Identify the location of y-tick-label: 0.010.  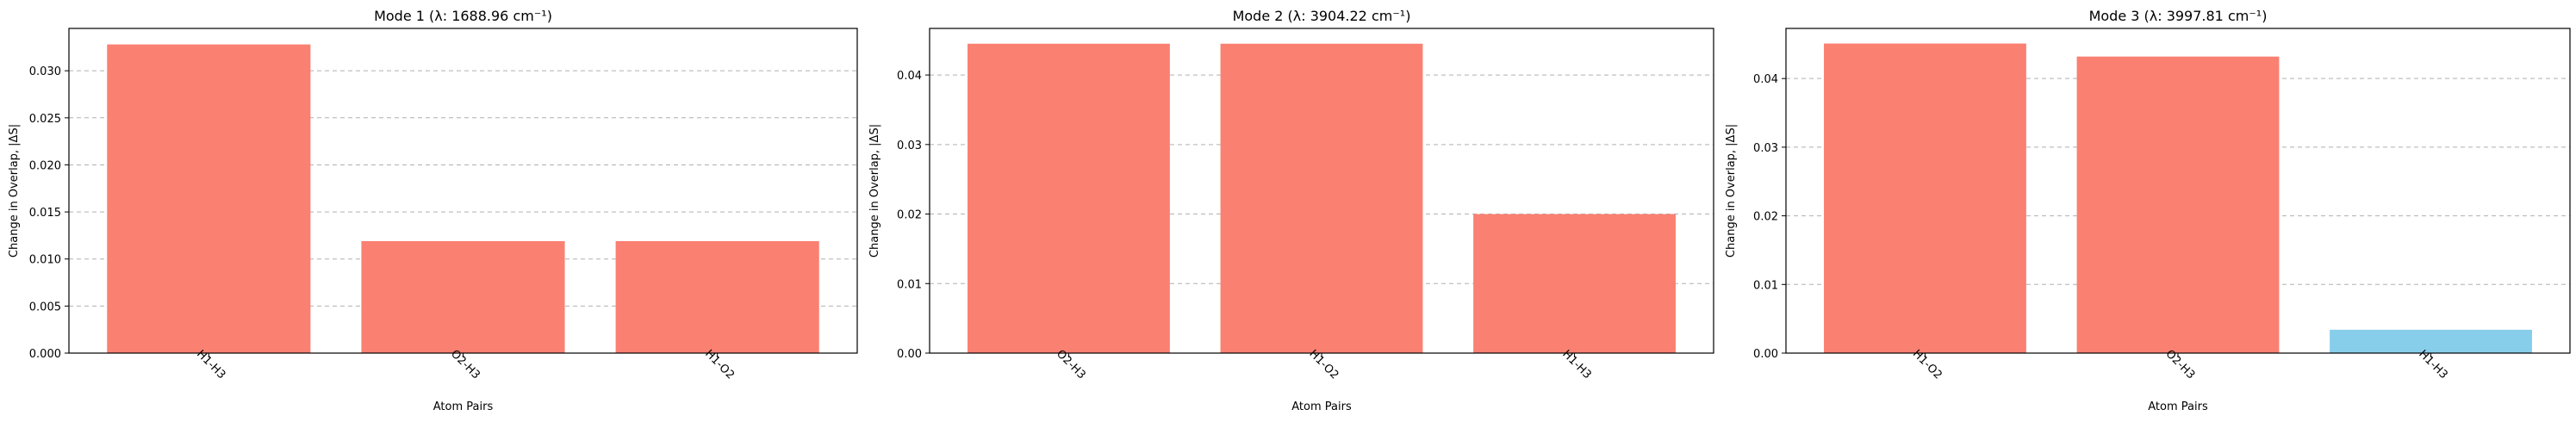
(45, 260).